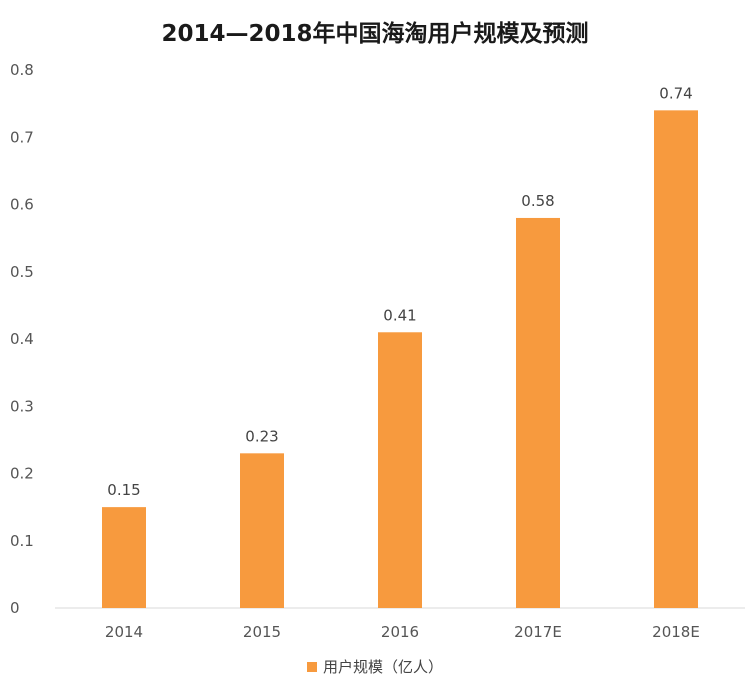 This screenshot has height=695, width=750. What do you see at coordinates (537, 201) in the screenshot?
I see `data-label-2017E: 0.58` at bounding box center [537, 201].